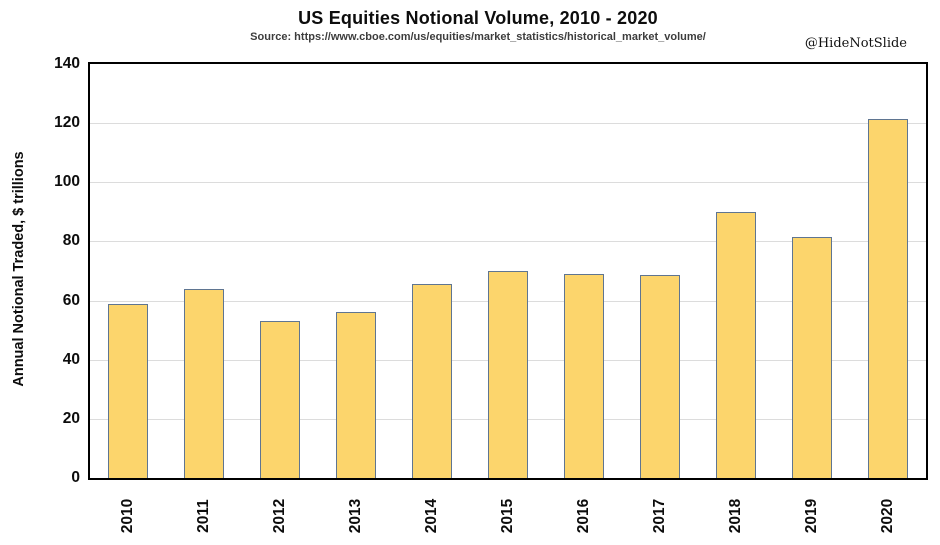 This screenshot has height=545, width=940. Describe the element at coordinates (736, 344) in the screenshot. I see `bar-2018` at that location.